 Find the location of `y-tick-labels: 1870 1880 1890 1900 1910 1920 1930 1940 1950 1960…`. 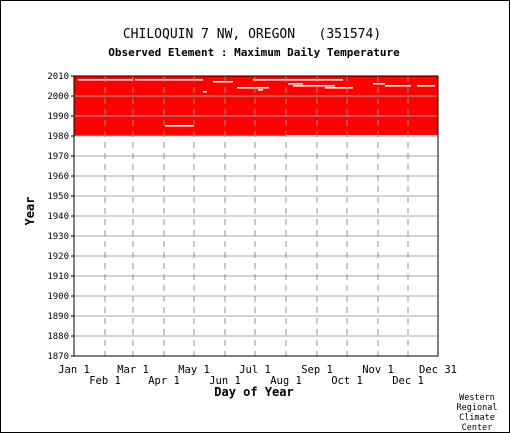

y-tick-labels: 1870 1880 1890 1900 1910 1920 1930 1940 1950 1960… is located at coordinates (60, 217).